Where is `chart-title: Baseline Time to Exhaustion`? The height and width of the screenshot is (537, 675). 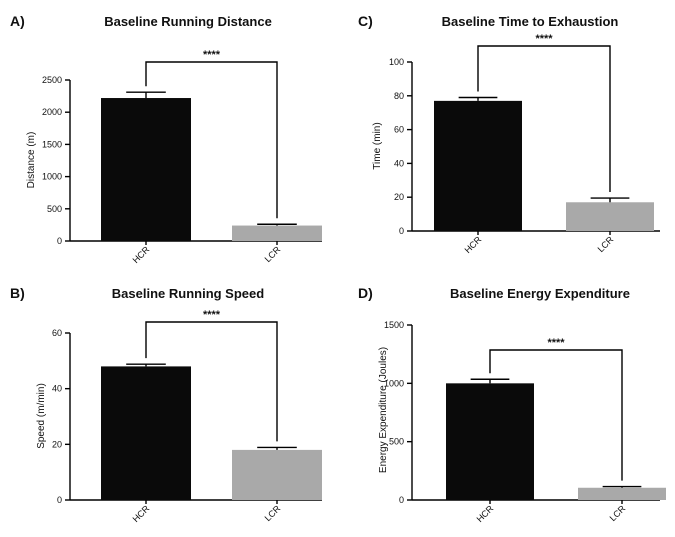
chart-title: Baseline Time to Exhaustion is located at coordinates (530, 21).